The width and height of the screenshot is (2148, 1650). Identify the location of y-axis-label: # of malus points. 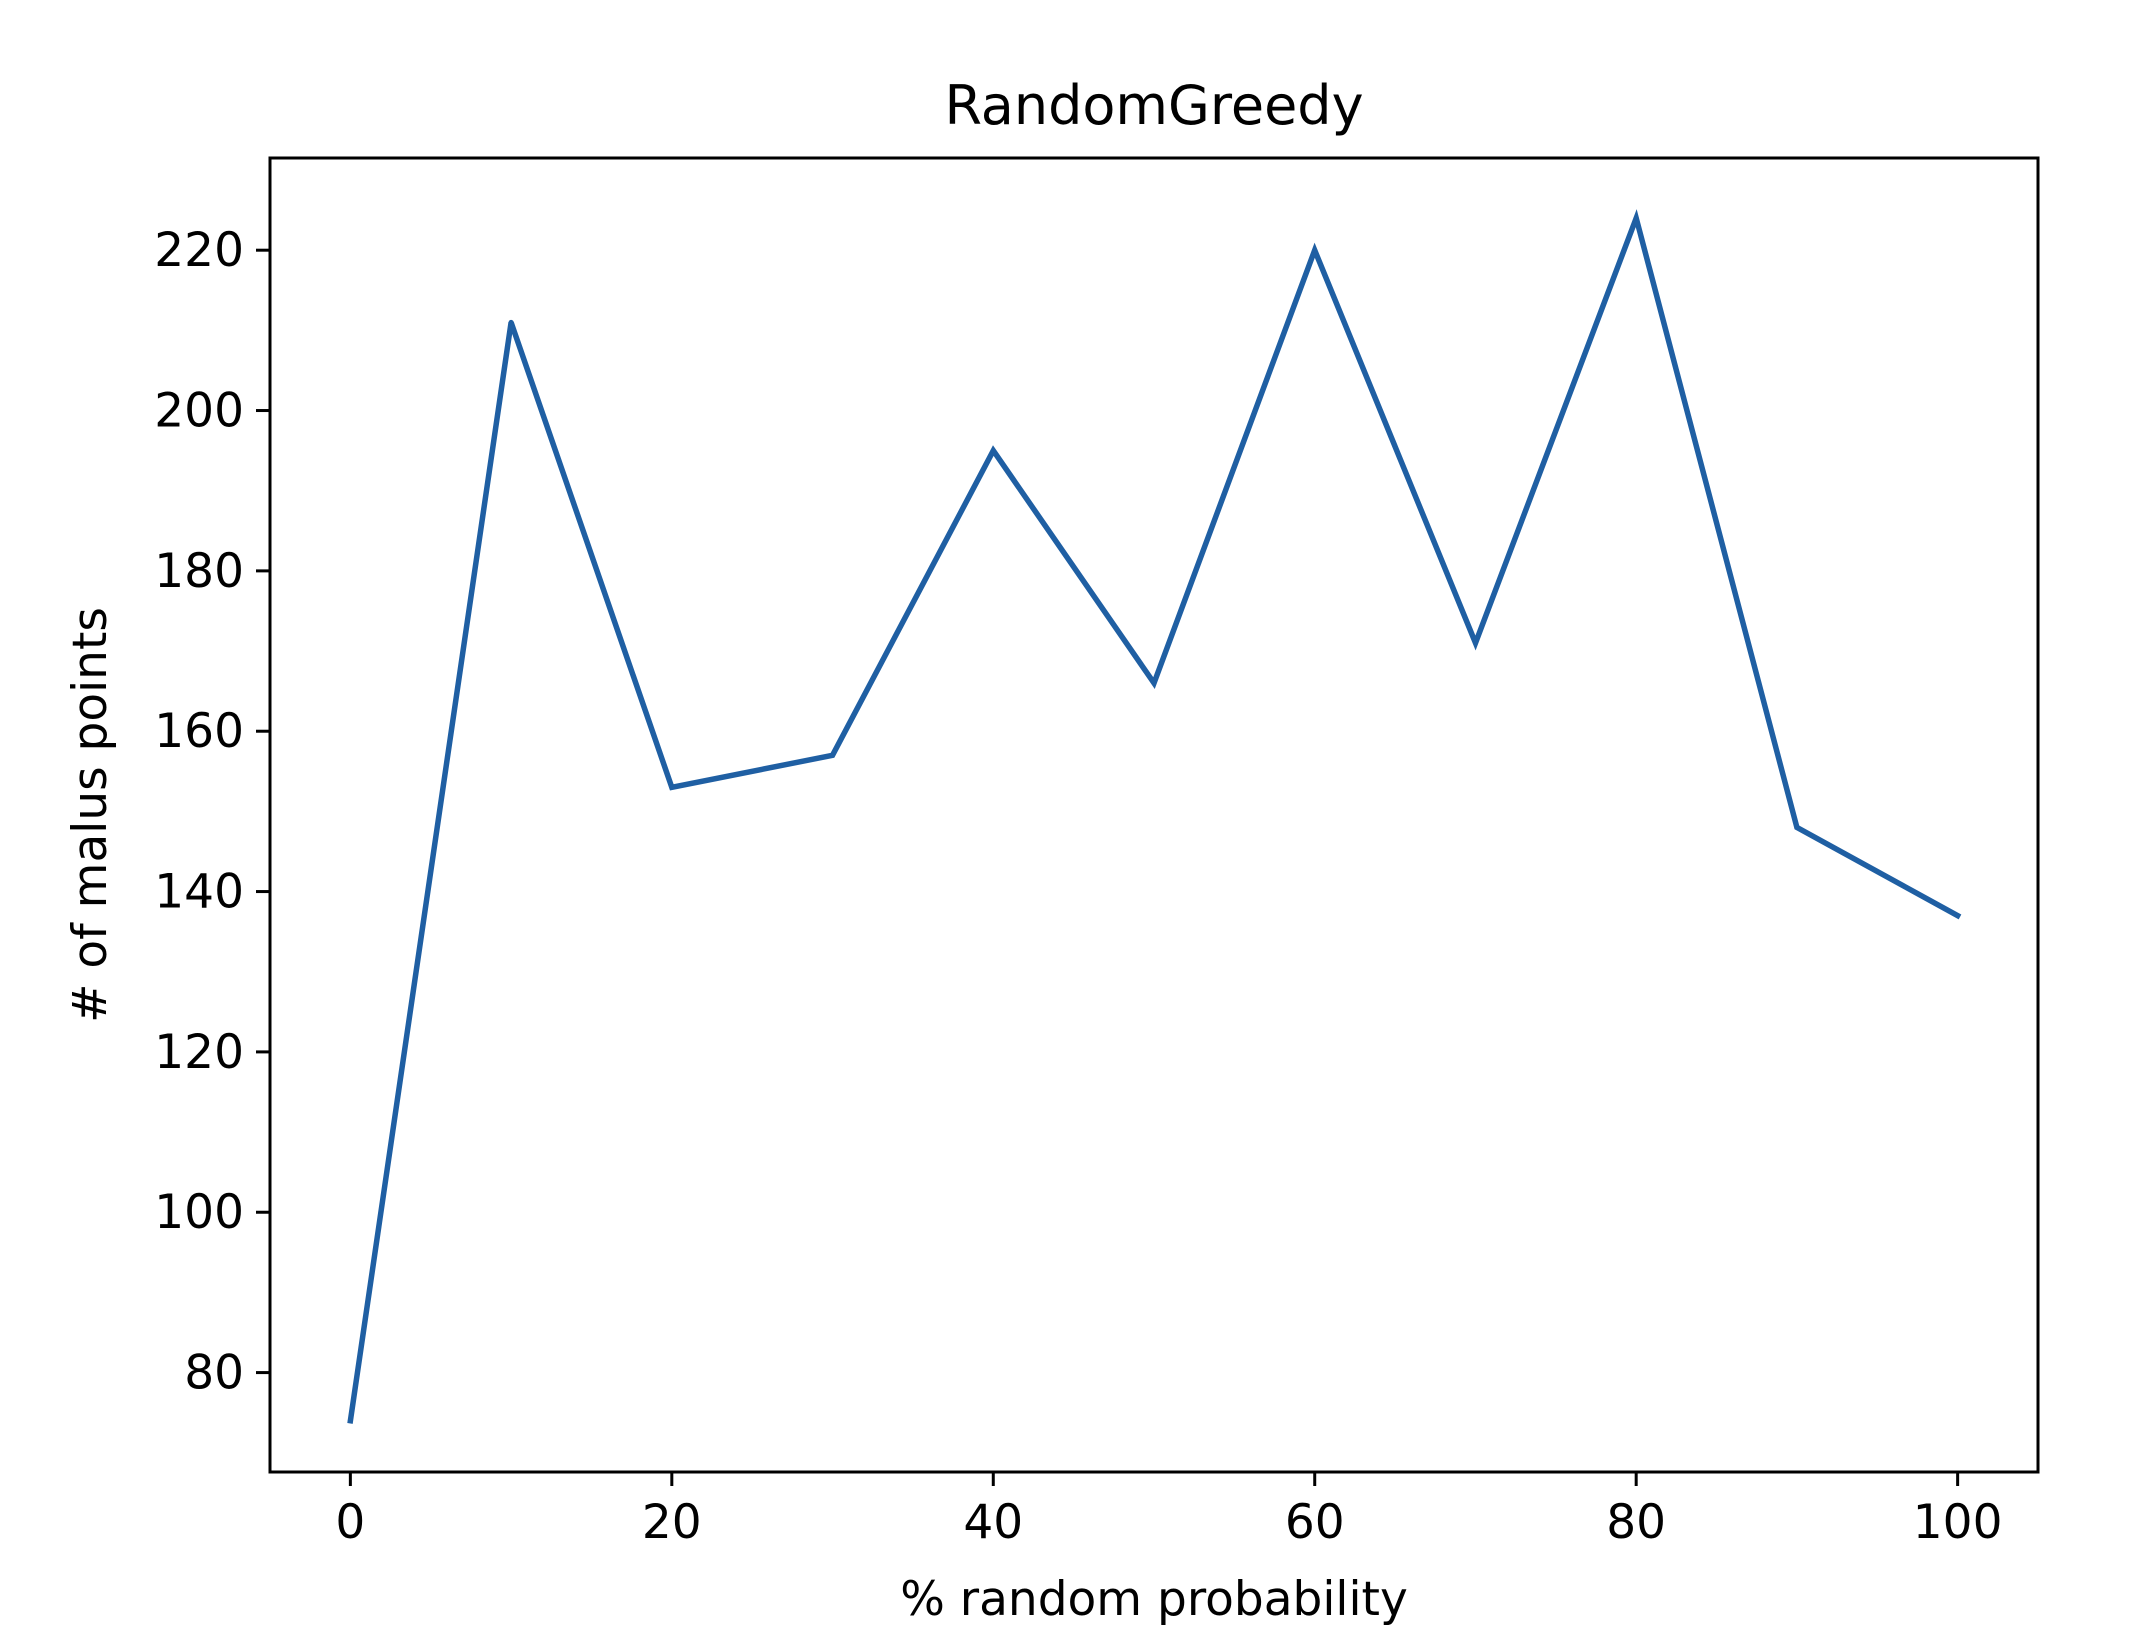
(90, 815).